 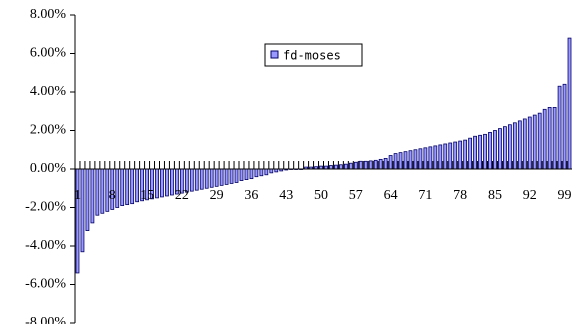 What do you see at coordinates (45, 319) in the screenshot?
I see `y-tick-label: -8.00%` at bounding box center [45, 319].